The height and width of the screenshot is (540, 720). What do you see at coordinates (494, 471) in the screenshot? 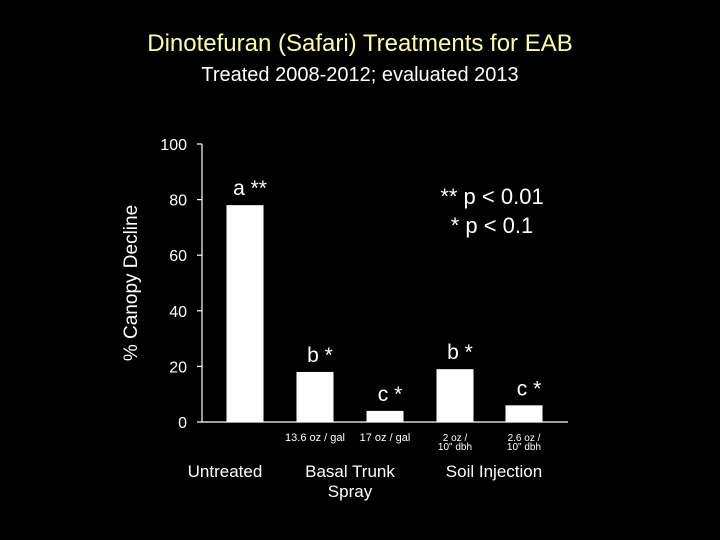
I see `group-label: Soil Injection` at bounding box center [494, 471].